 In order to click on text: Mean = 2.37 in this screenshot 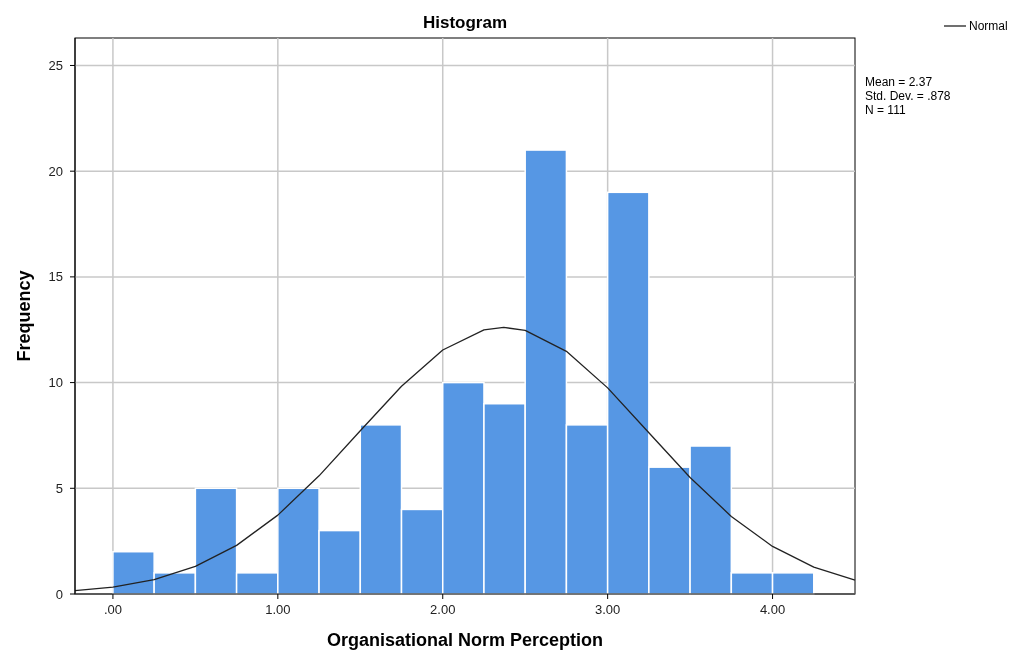, I will do `click(899, 82)`.